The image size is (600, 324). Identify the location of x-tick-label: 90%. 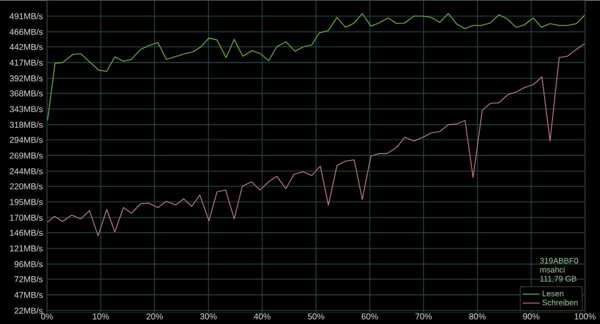
(531, 316).